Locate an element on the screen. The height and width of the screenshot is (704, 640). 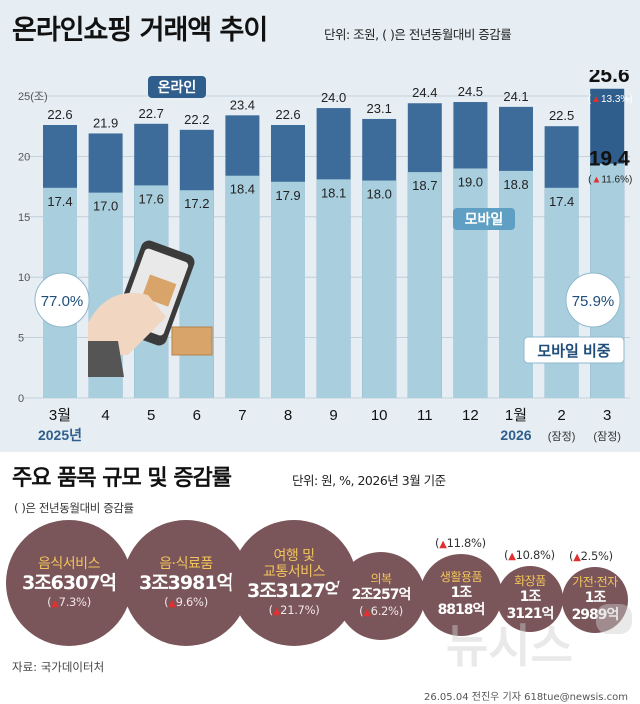
online-value-label: 23.4 is located at coordinates (242, 104).